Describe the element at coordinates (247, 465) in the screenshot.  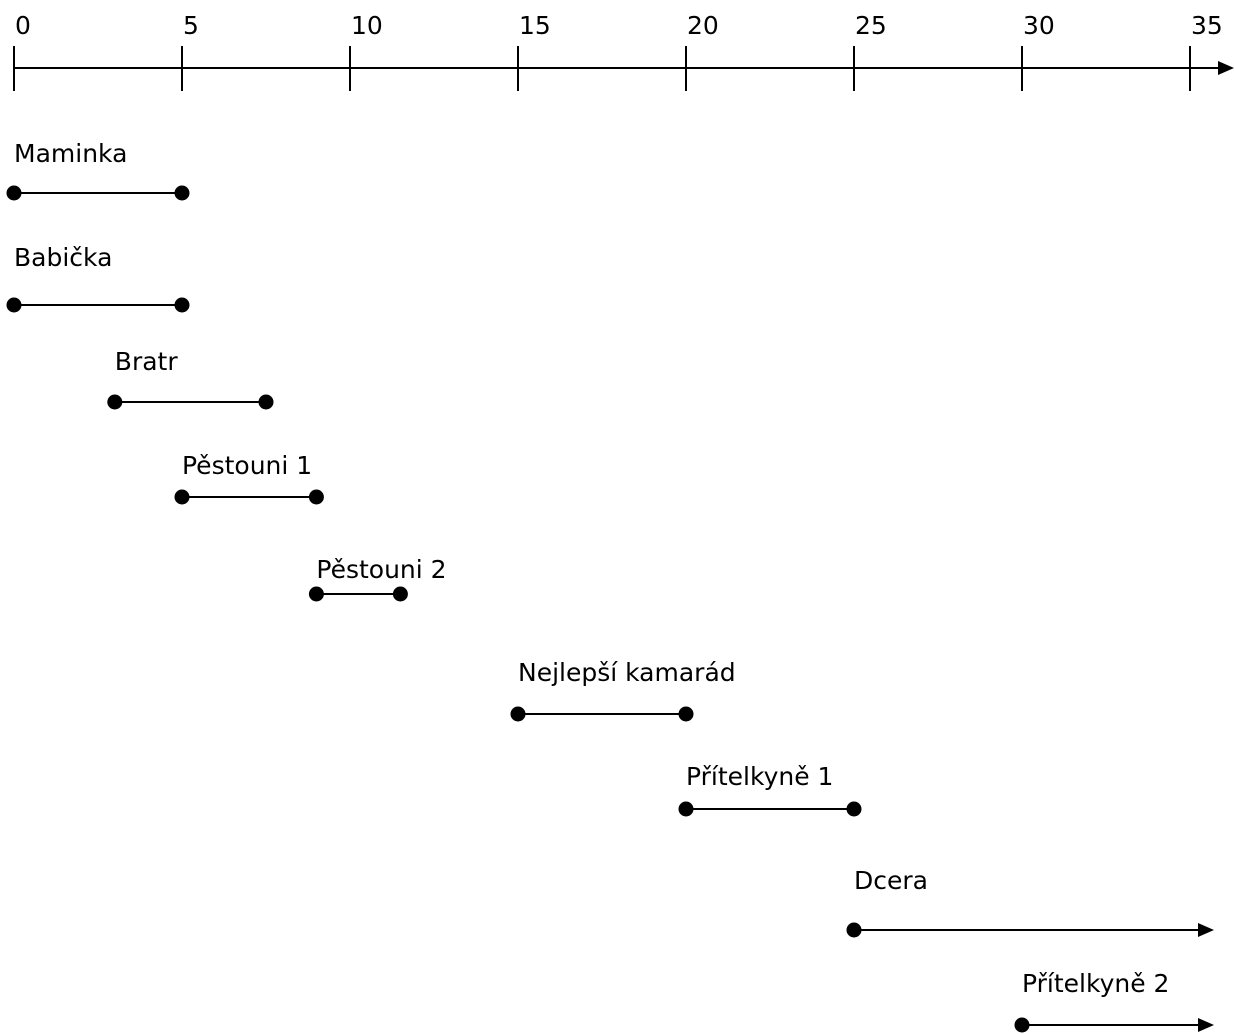
I see `interval-label: Pěstouni 1` at that location.